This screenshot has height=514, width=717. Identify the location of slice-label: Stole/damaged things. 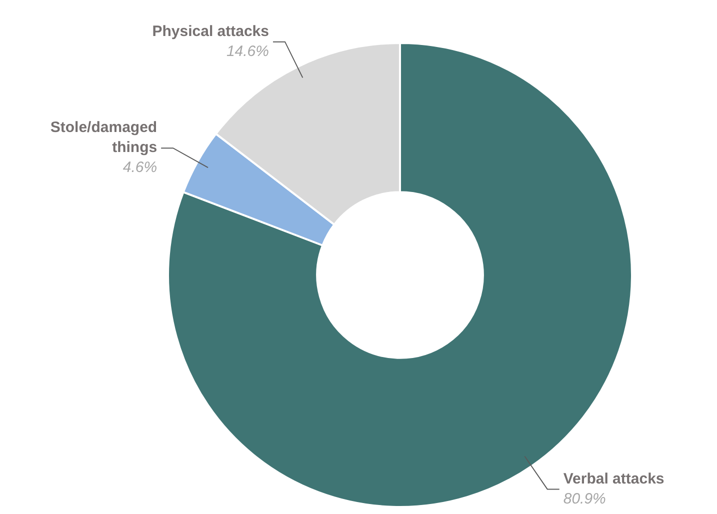
(104, 137).